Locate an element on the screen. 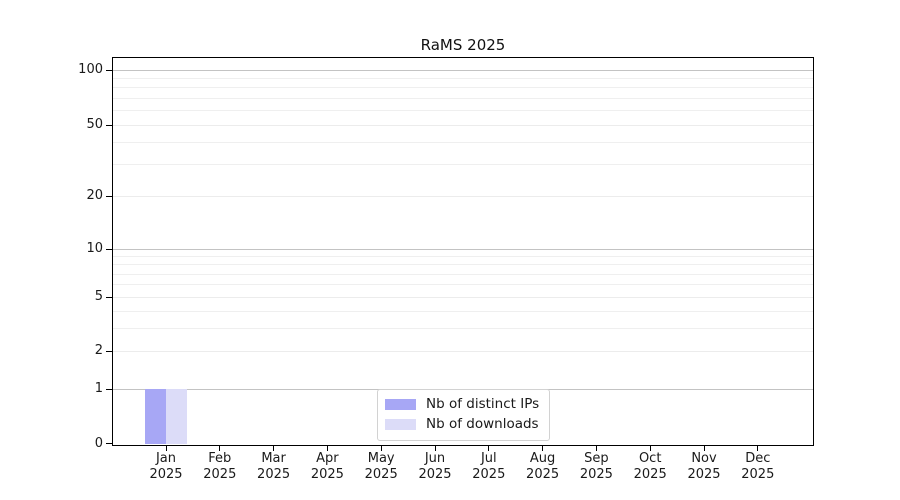  legend: Nb of distinct IPs Nb of downloads is located at coordinates (464, 415).